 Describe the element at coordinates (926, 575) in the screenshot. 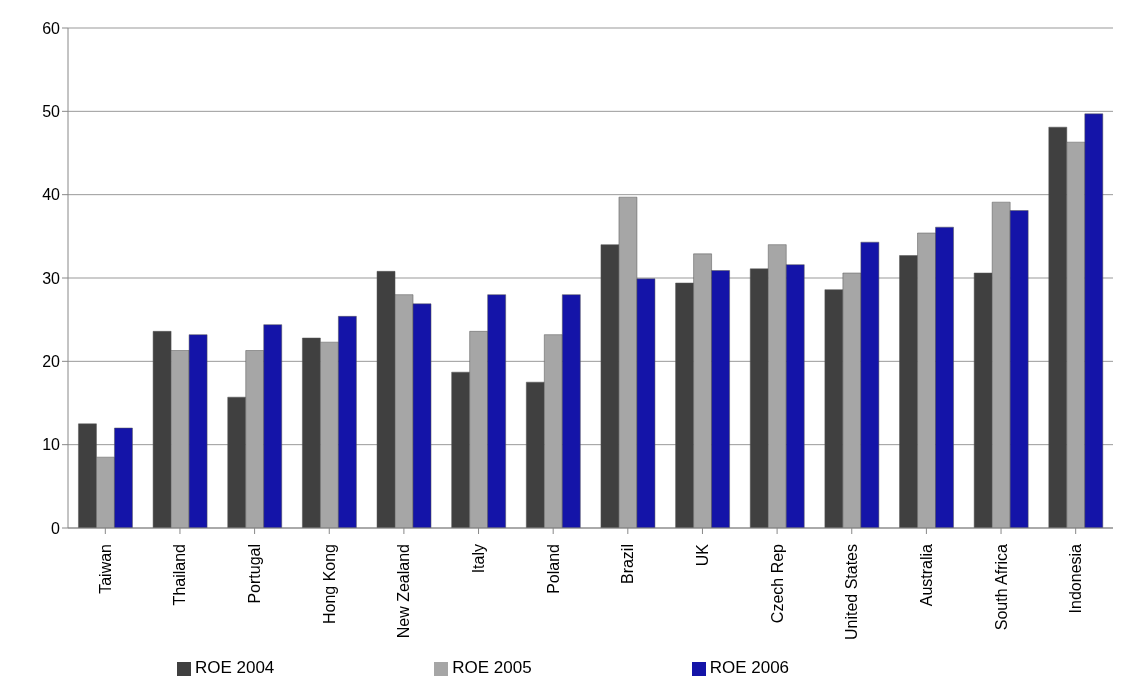

I see `x-tick-label: Australia` at that location.